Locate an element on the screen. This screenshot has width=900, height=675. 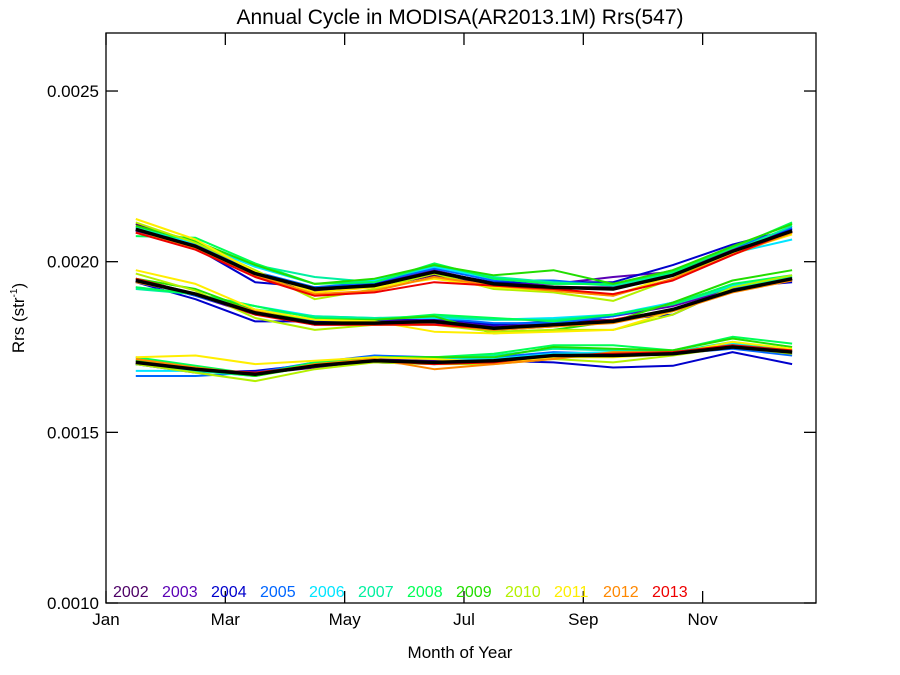
mean-line-upper is located at coordinates (464, 259).